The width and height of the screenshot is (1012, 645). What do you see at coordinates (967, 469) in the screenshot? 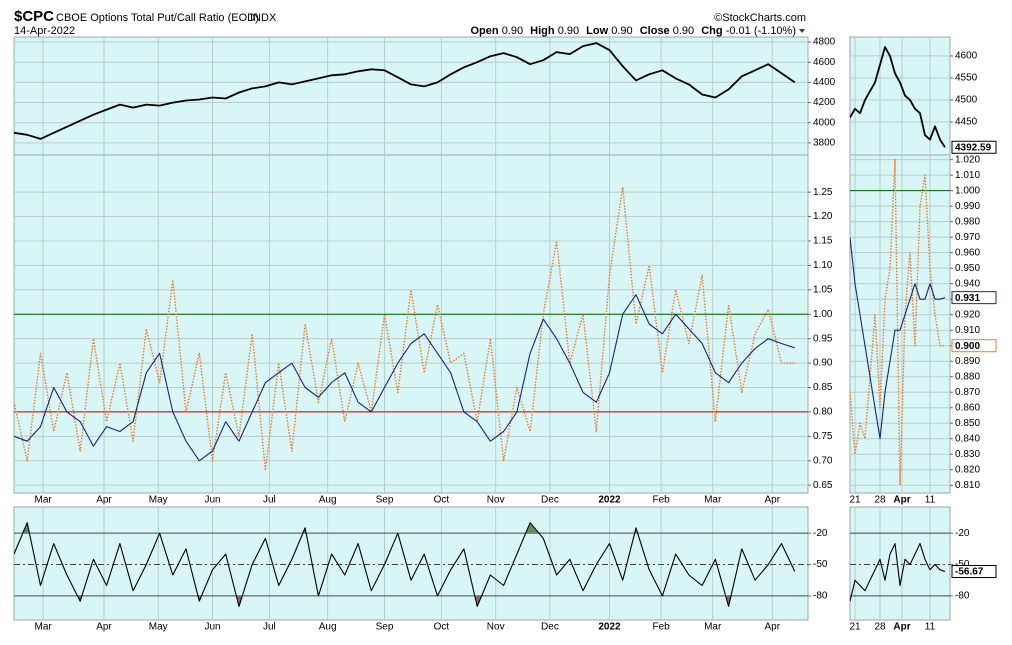
I see `y-tick-label: 0.820` at bounding box center [967, 469].